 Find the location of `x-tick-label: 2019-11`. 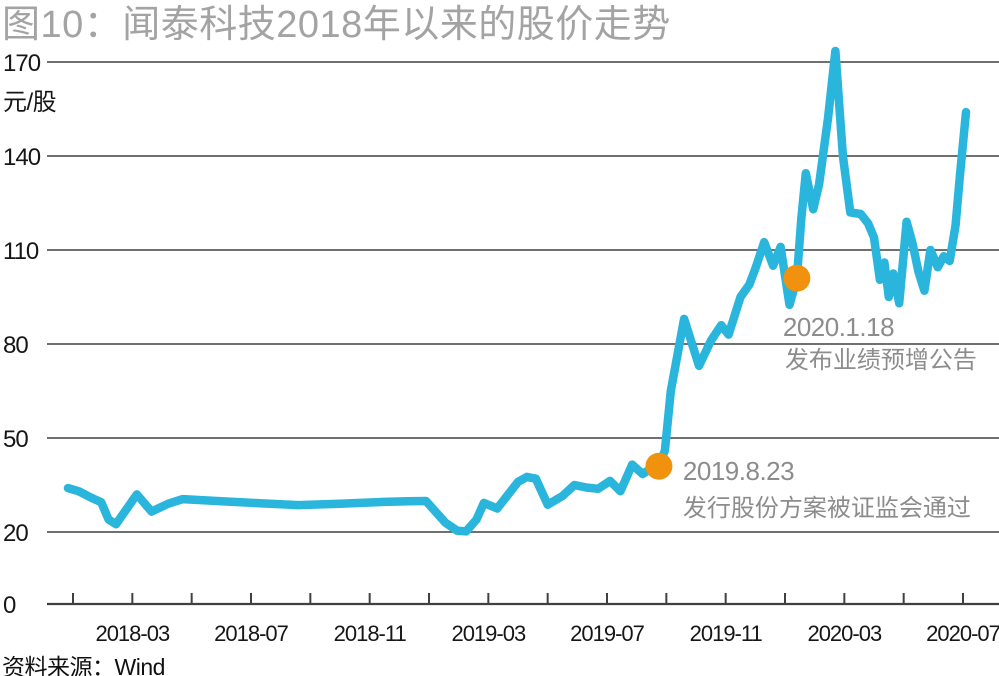

x-tick-label: 2019-11 is located at coordinates (726, 633).